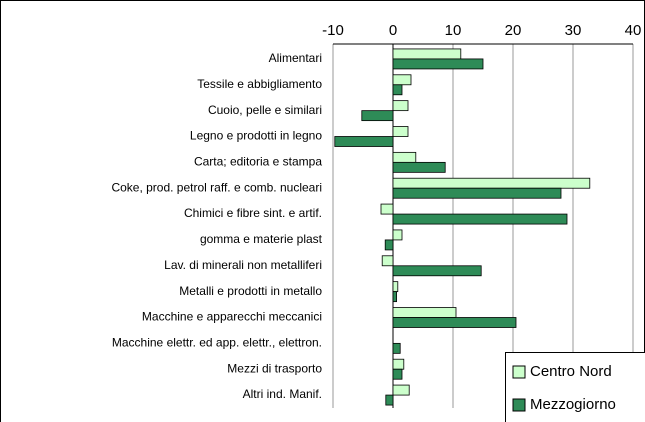 This screenshot has height=422, width=645. What do you see at coordinates (633, 30) in the screenshot?
I see `x-tick-label: 40` at bounding box center [633, 30].